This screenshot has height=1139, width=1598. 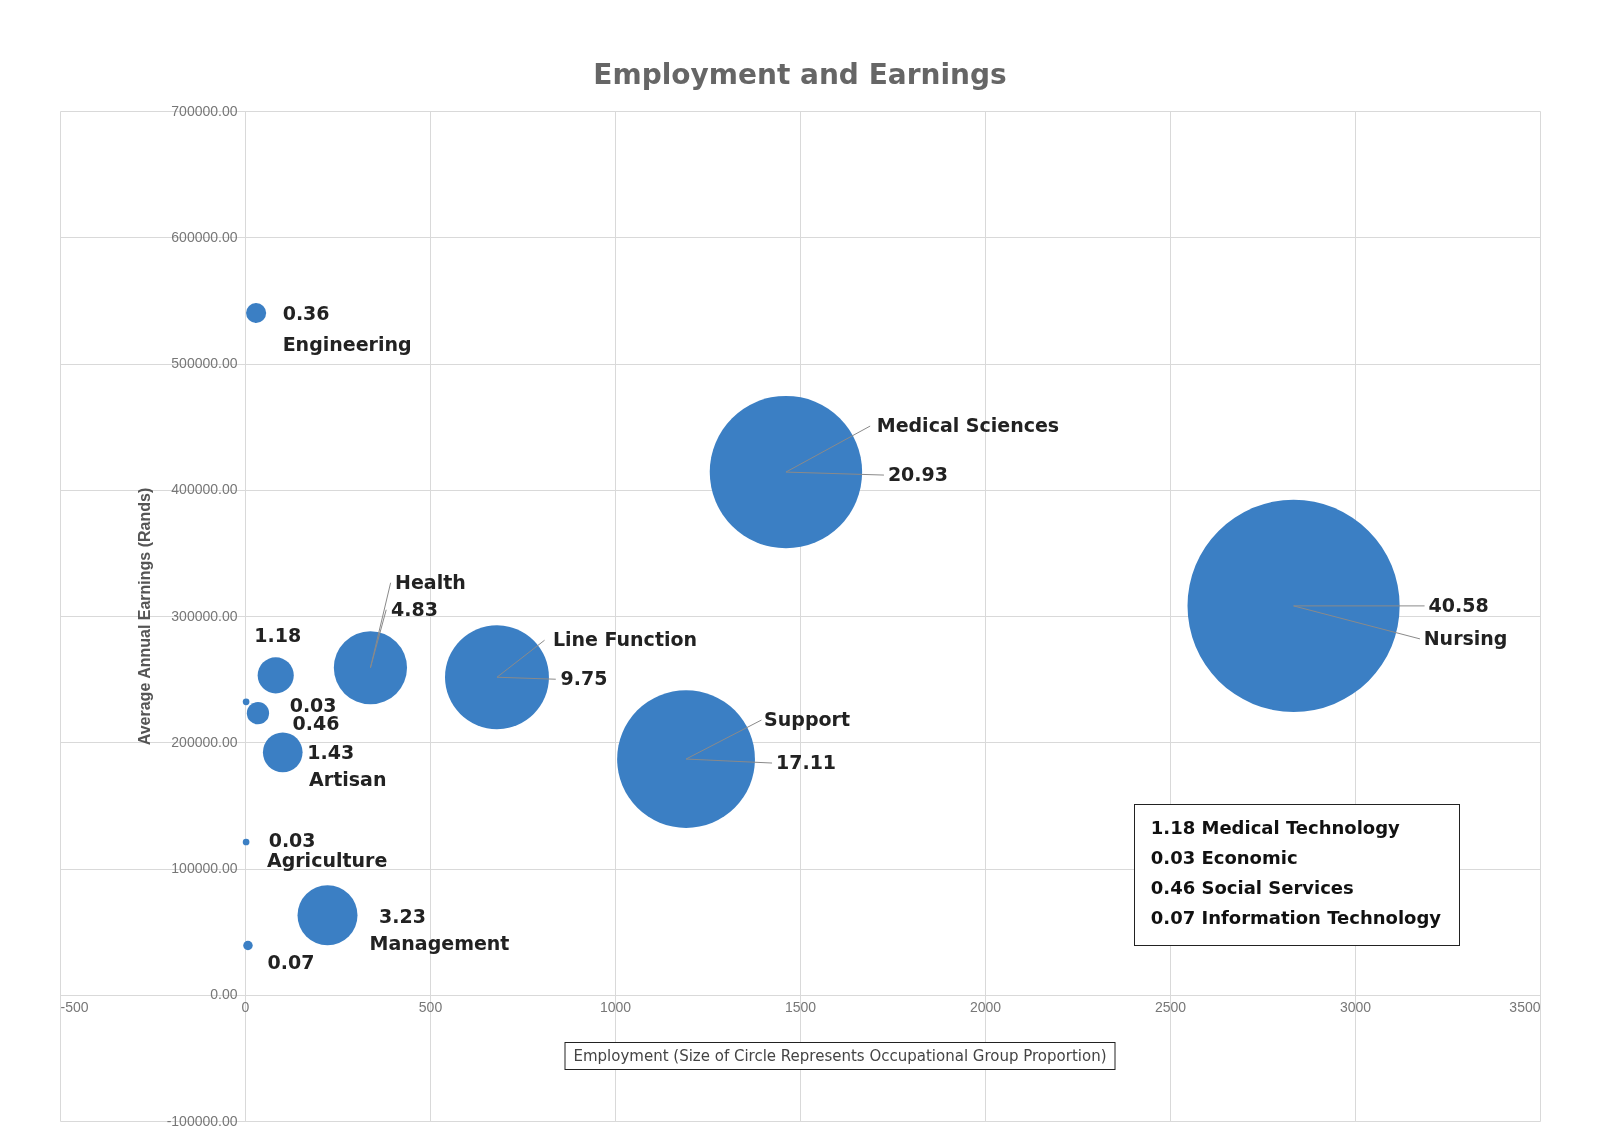 What do you see at coordinates (615, 1007) in the screenshot?
I see `x-tick-label: 1000` at bounding box center [615, 1007].